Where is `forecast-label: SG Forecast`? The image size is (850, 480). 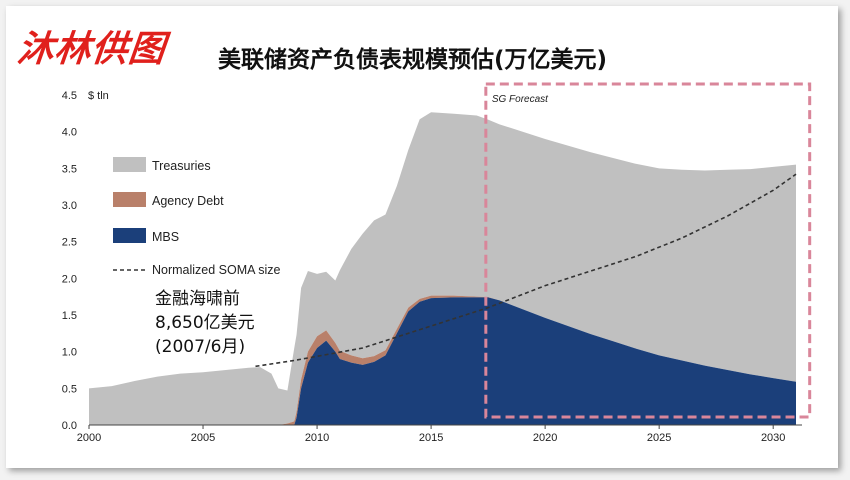
forecast-label: SG Forecast is located at coordinates (520, 99).